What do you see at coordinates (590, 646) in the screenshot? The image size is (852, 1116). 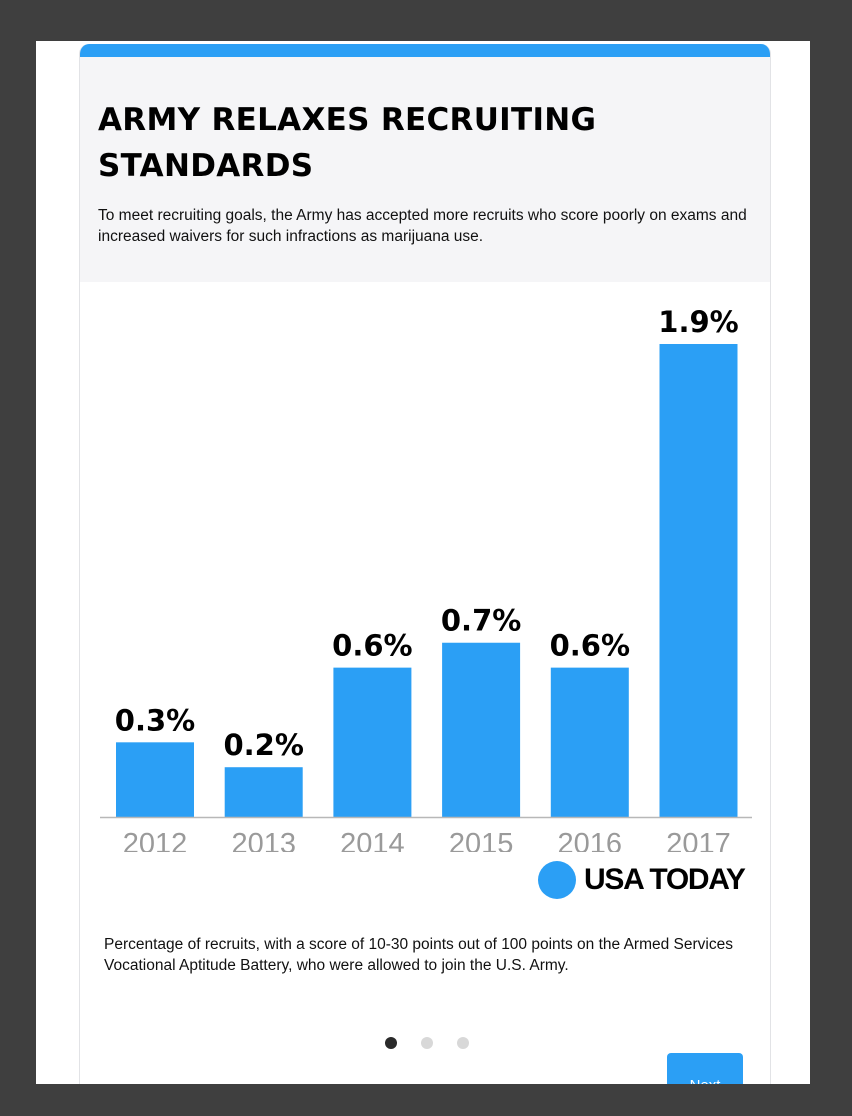 I see `data-label-2016: 0.6%` at bounding box center [590, 646].